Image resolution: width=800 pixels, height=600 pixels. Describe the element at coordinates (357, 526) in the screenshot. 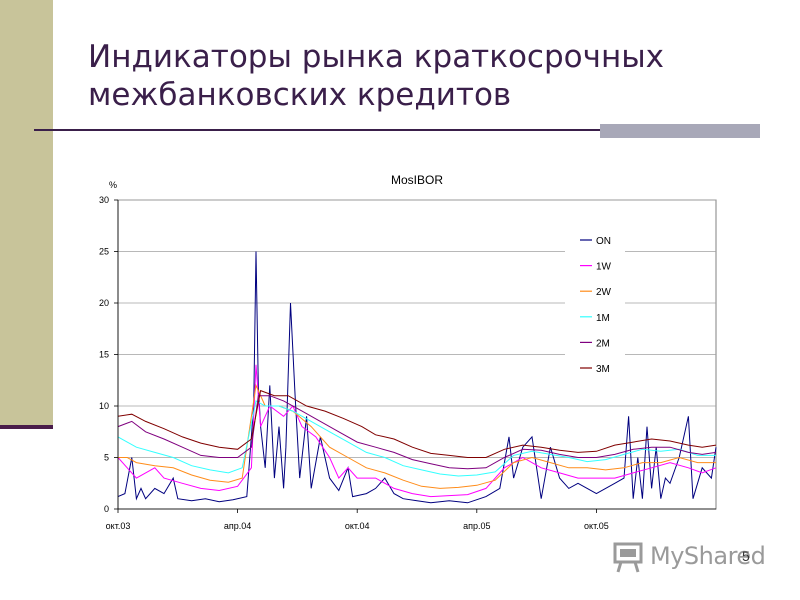

I see `x-tick-label: окт.04` at that location.